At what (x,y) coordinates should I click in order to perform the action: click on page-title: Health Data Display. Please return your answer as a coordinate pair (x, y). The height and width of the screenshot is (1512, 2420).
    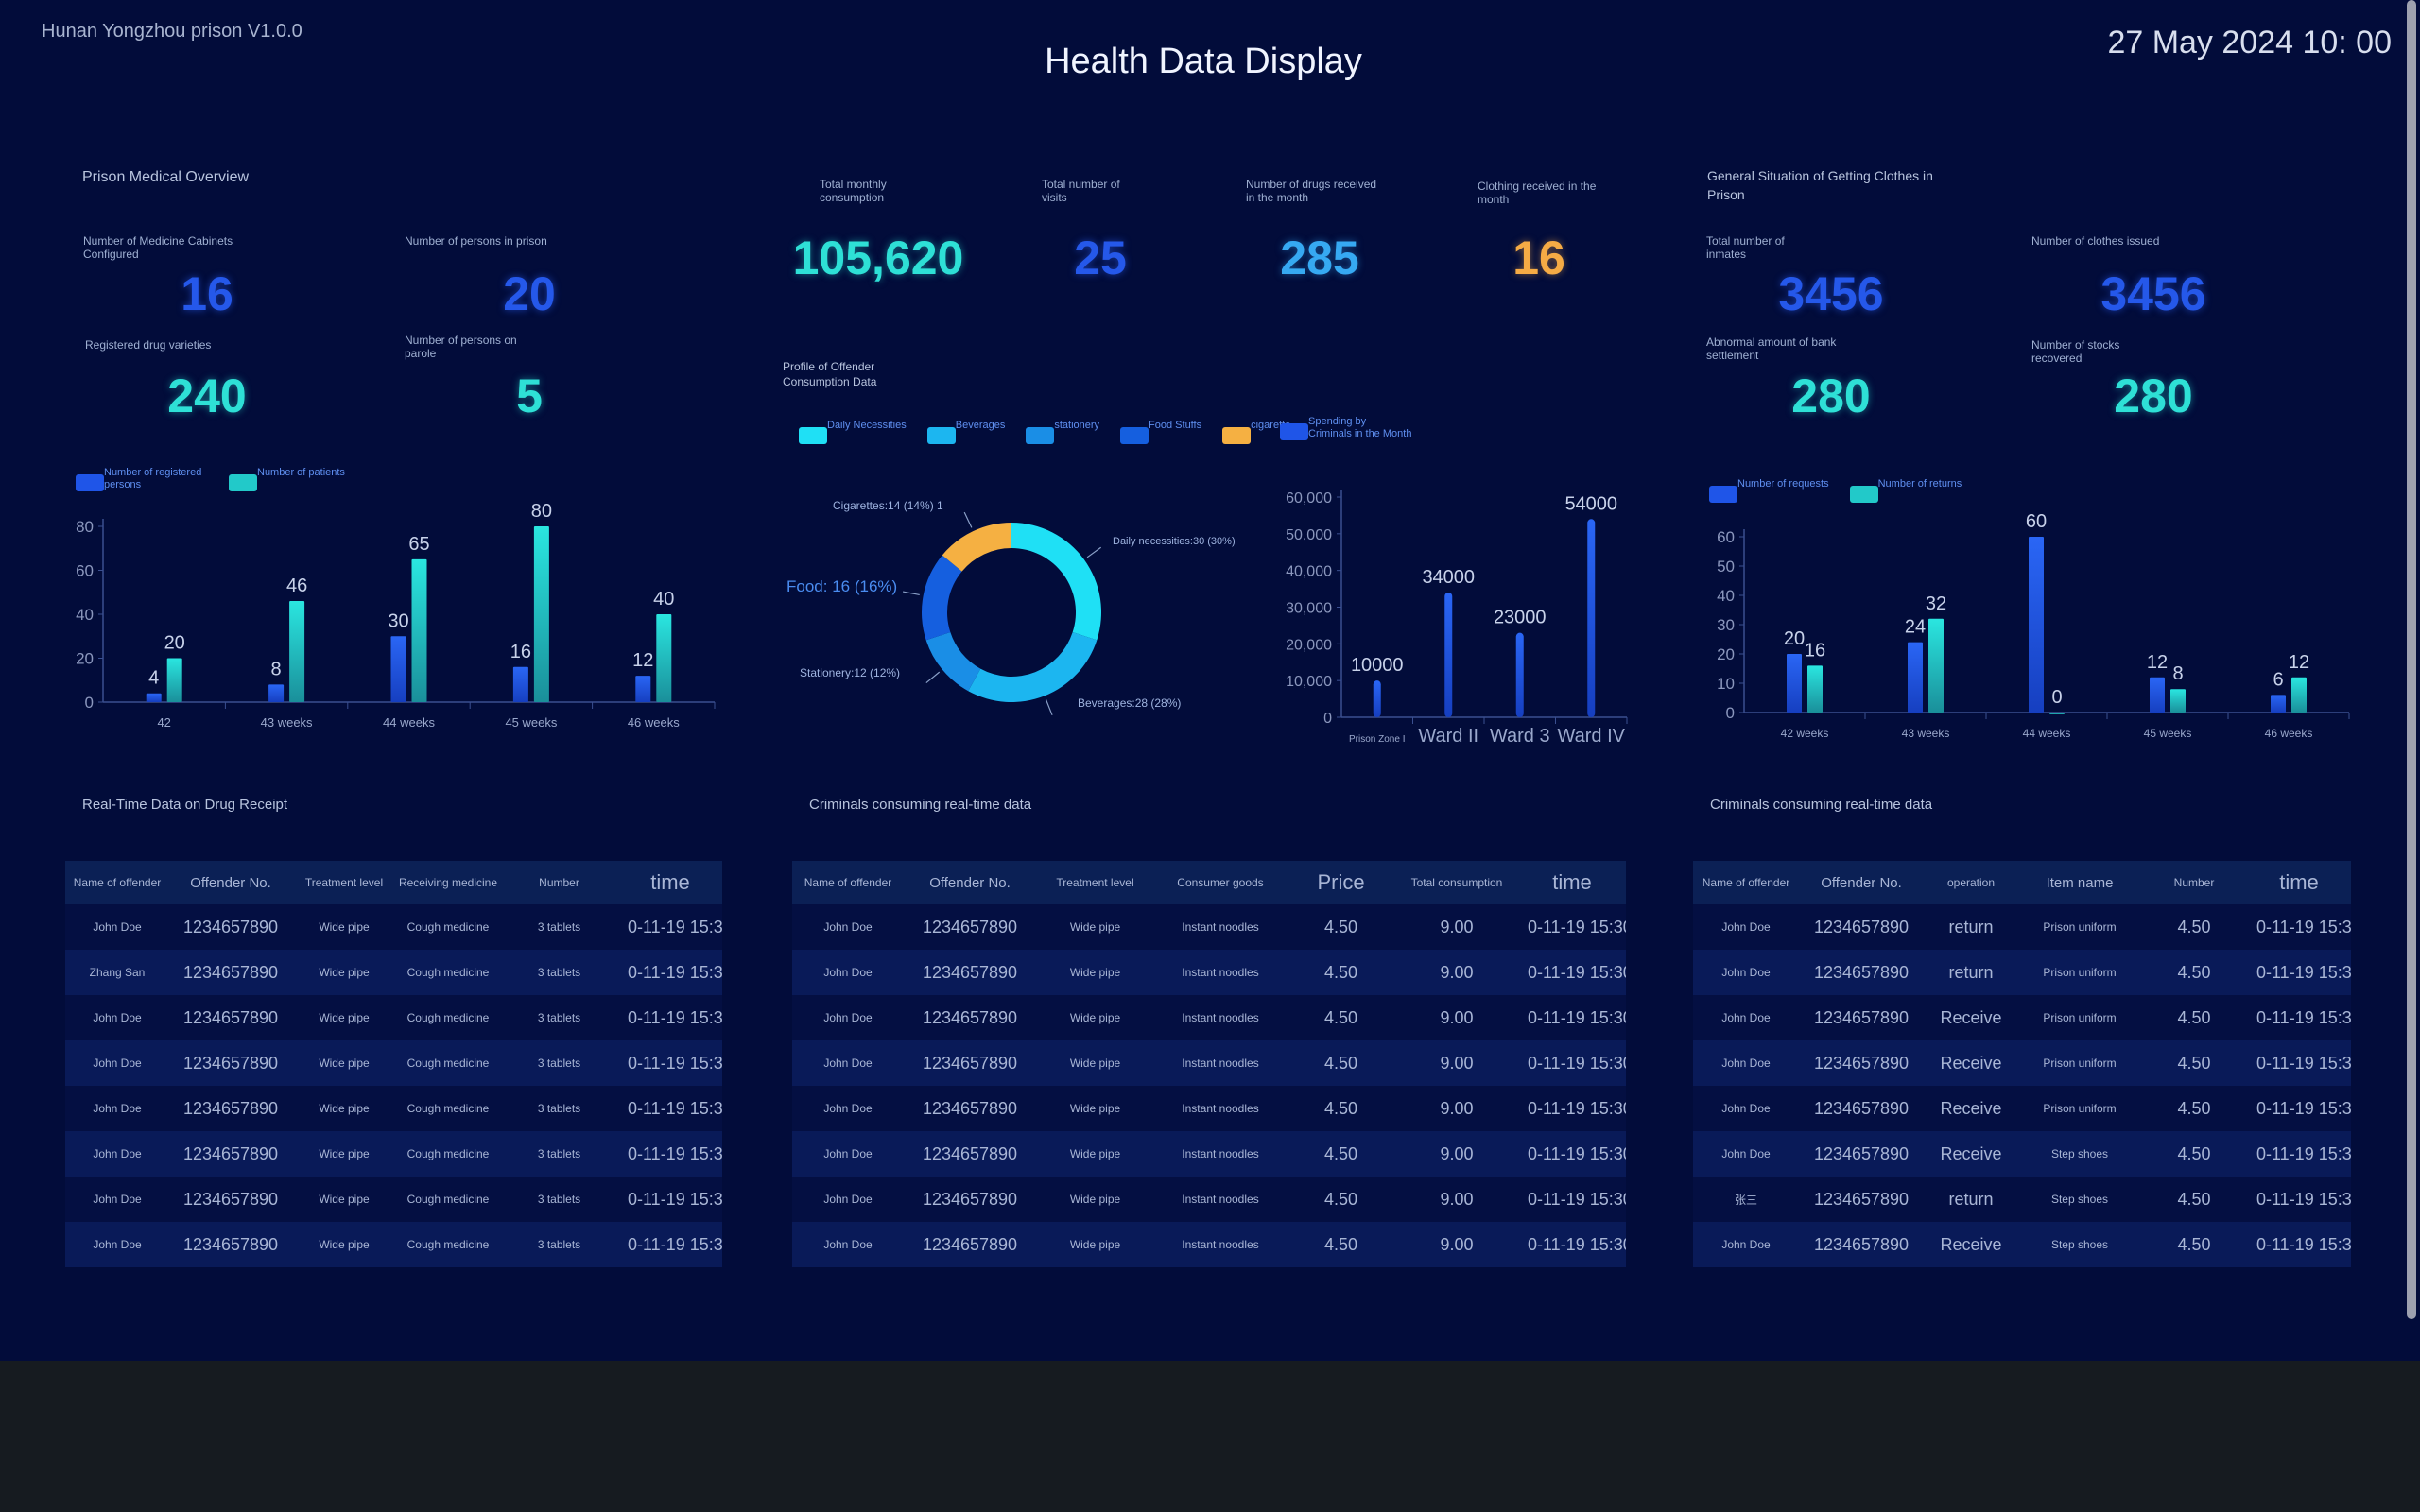
    Looking at the image, I should click on (1203, 61).